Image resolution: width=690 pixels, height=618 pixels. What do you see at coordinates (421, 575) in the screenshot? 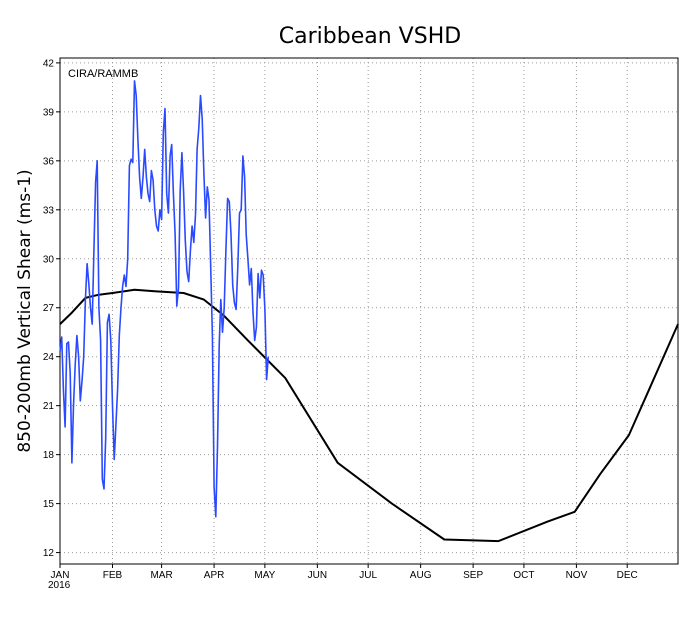
I see `x-tick-label: AUG` at bounding box center [421, 575].